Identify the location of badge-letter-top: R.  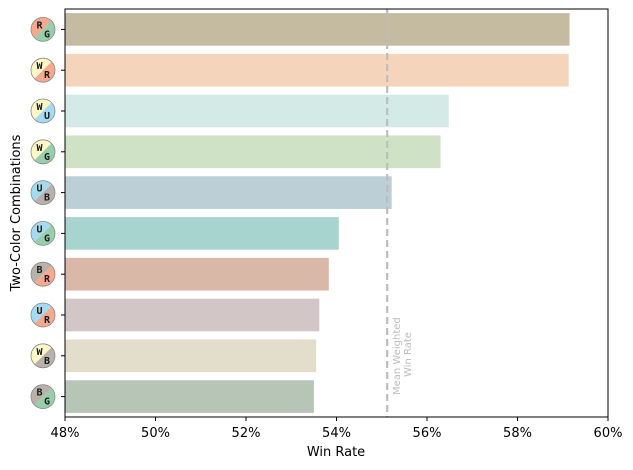
(39, 25).